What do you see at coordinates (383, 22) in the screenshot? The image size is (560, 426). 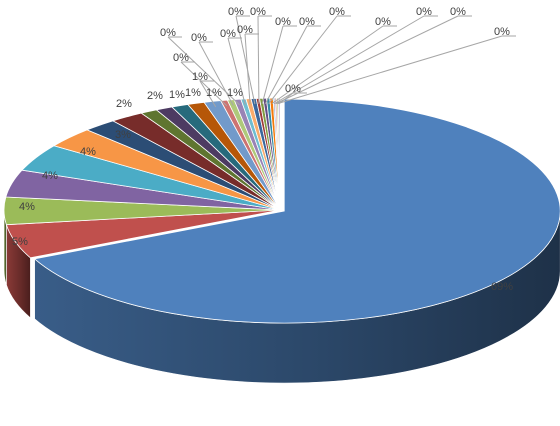 I see `data-label-23: 0%` at bounding box center [383, 22].